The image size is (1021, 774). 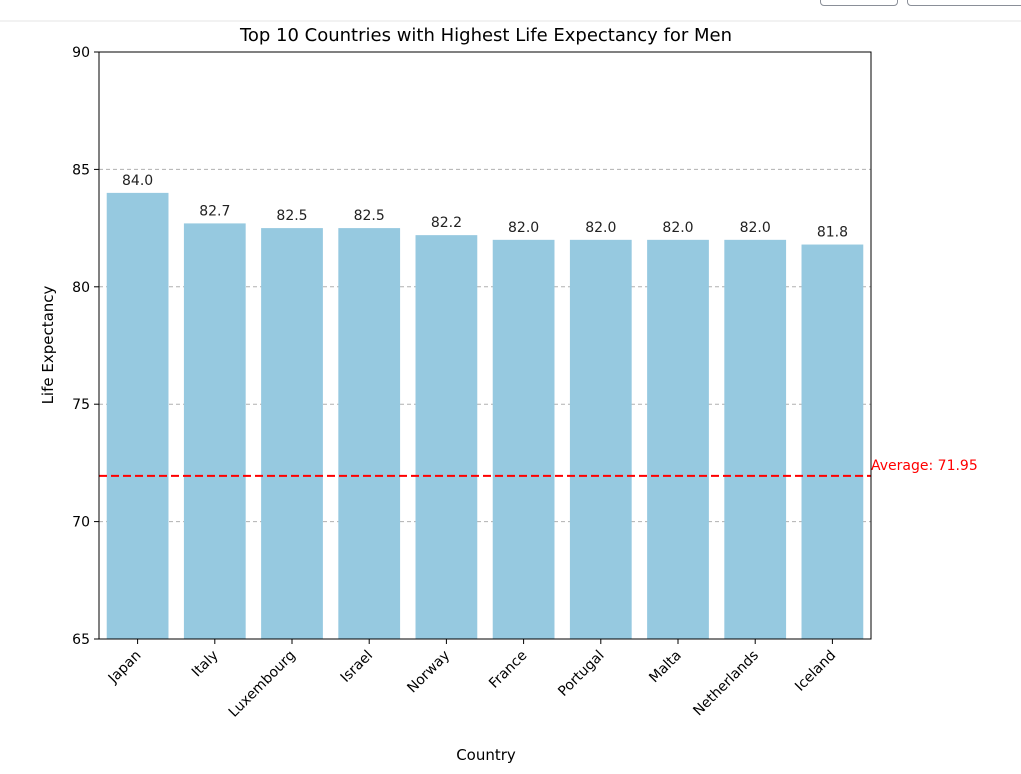 I want to click on data-label: 81.8, so click(x=832, y=233).